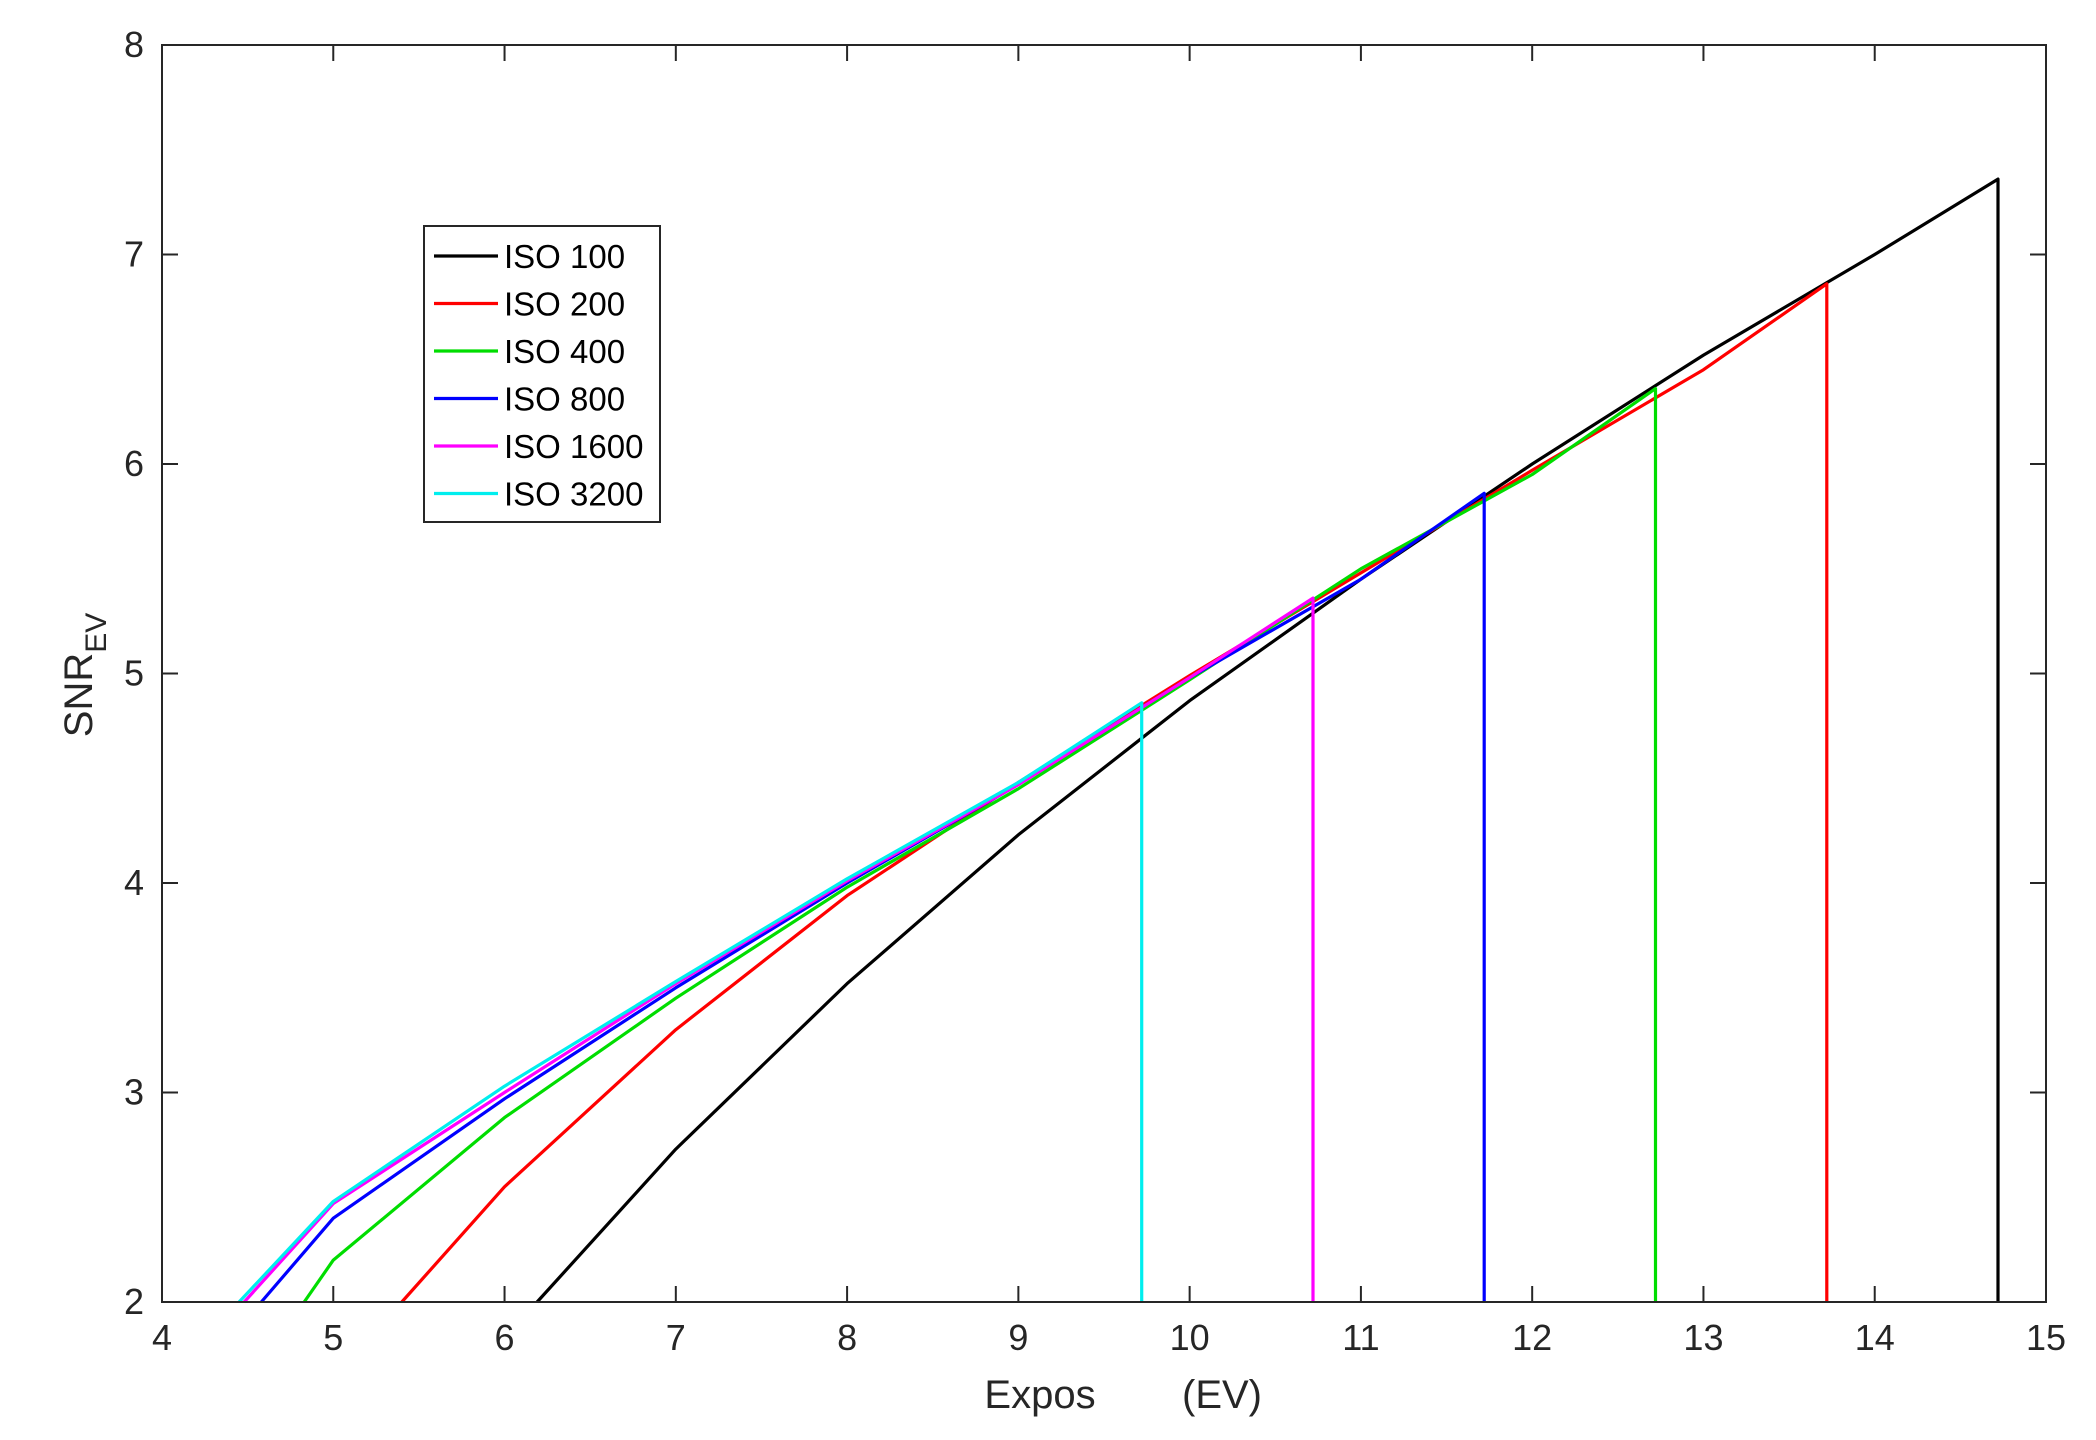 This screenshot has width=2096, height=1440. Describe the element at coordinates (79, 695) in the screenshot. I see `y-axis-label-base: SNR` at that location.